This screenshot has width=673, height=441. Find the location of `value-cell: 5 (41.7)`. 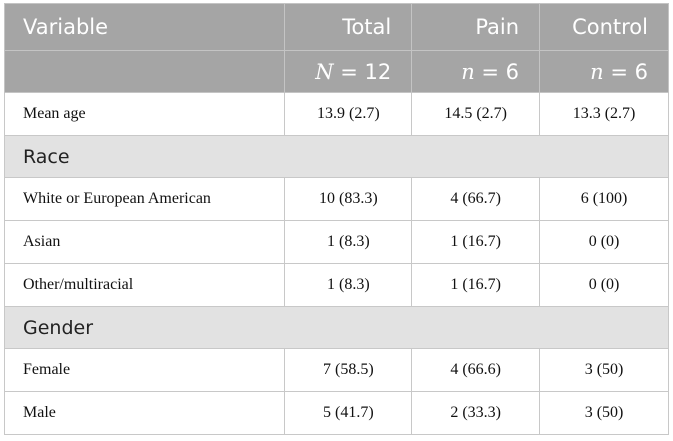

value-cell: 5 (41.7) is located at coordinates (348, 413).